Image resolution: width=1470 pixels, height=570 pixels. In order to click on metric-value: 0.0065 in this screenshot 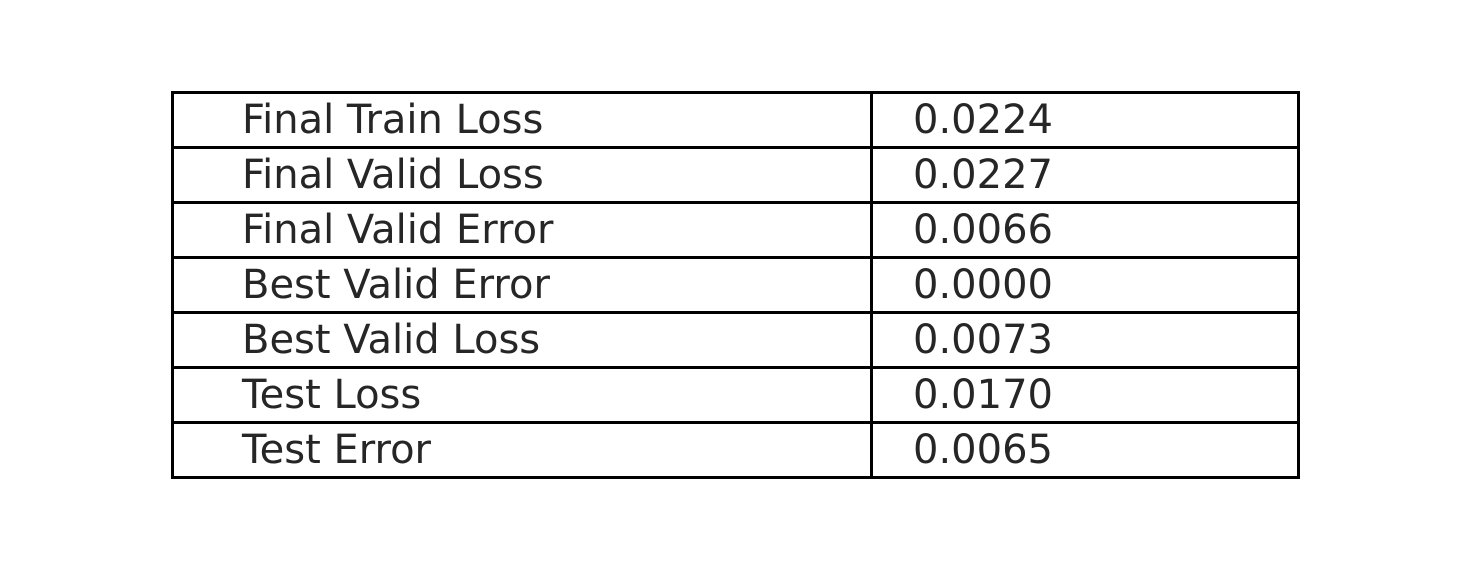, I will do `click(1085, 450)`.